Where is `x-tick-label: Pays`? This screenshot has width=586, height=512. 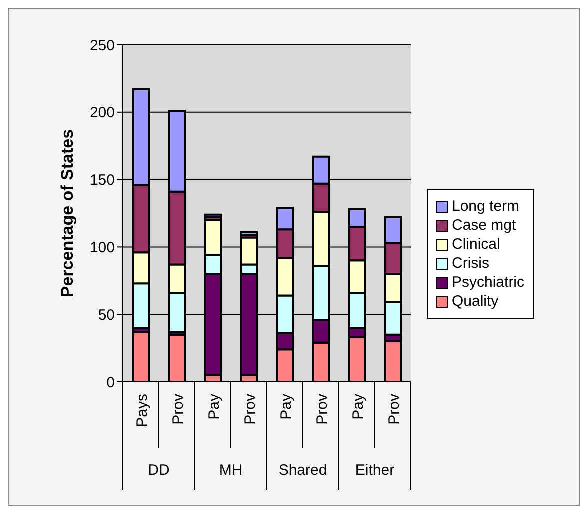 x-tick-label: Pays is located at coordinates (142, 411).